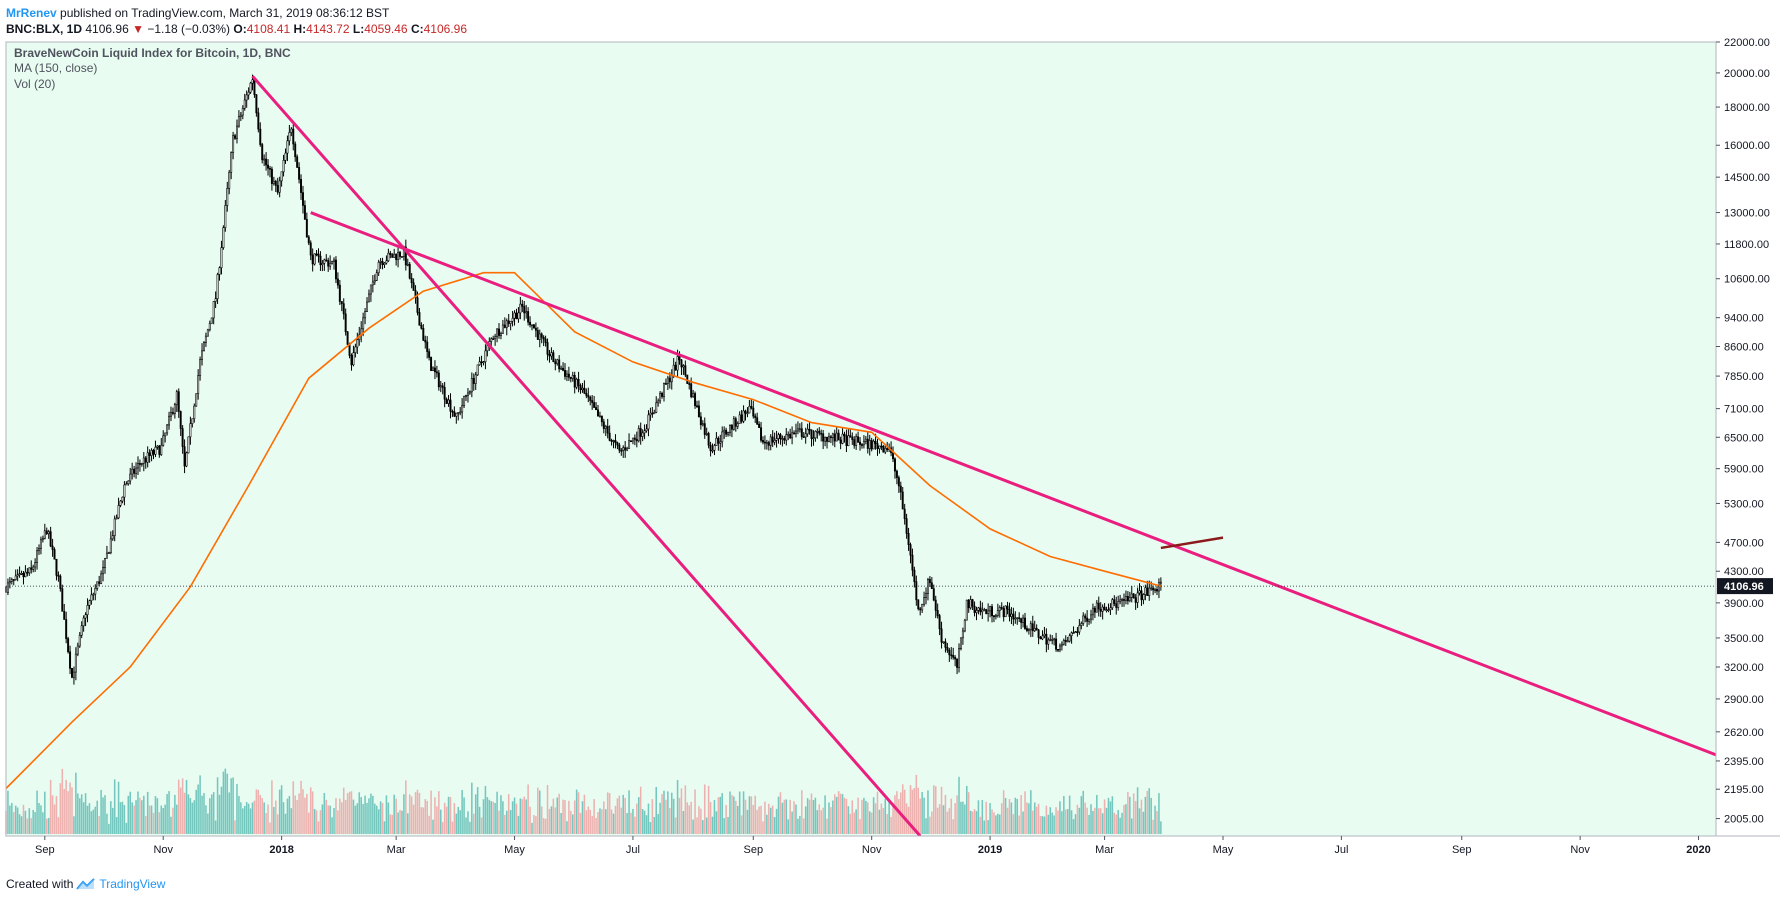 The image size is (1788, 900). I want to click on author-link: MrRenev, so click(31, 13).